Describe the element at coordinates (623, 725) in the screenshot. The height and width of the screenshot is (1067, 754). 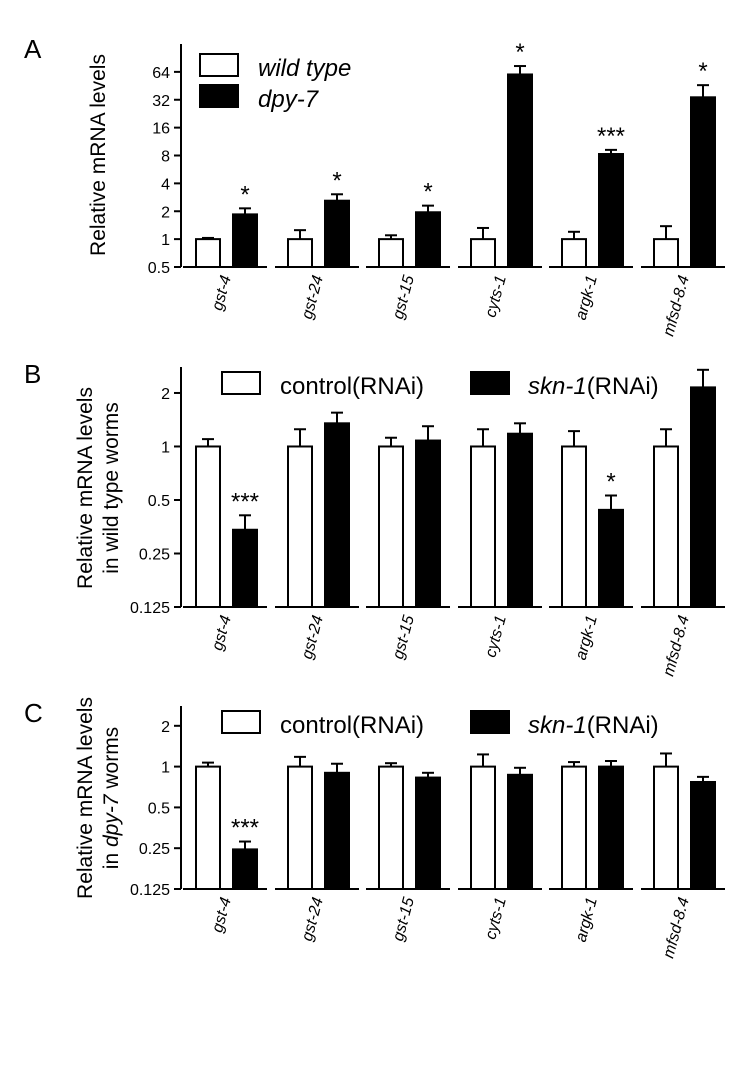
I see `legend-label-part: (RNAi)` at that location.